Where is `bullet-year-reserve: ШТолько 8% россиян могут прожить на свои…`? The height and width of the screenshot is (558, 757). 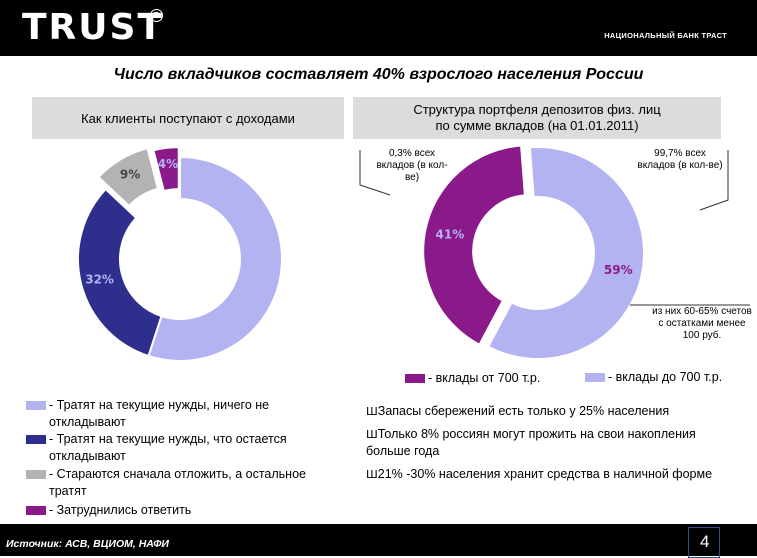
bullet-year-reserve: ШТолько 8% россиян могут прожить на свои… is located at coordinates (531, 442).